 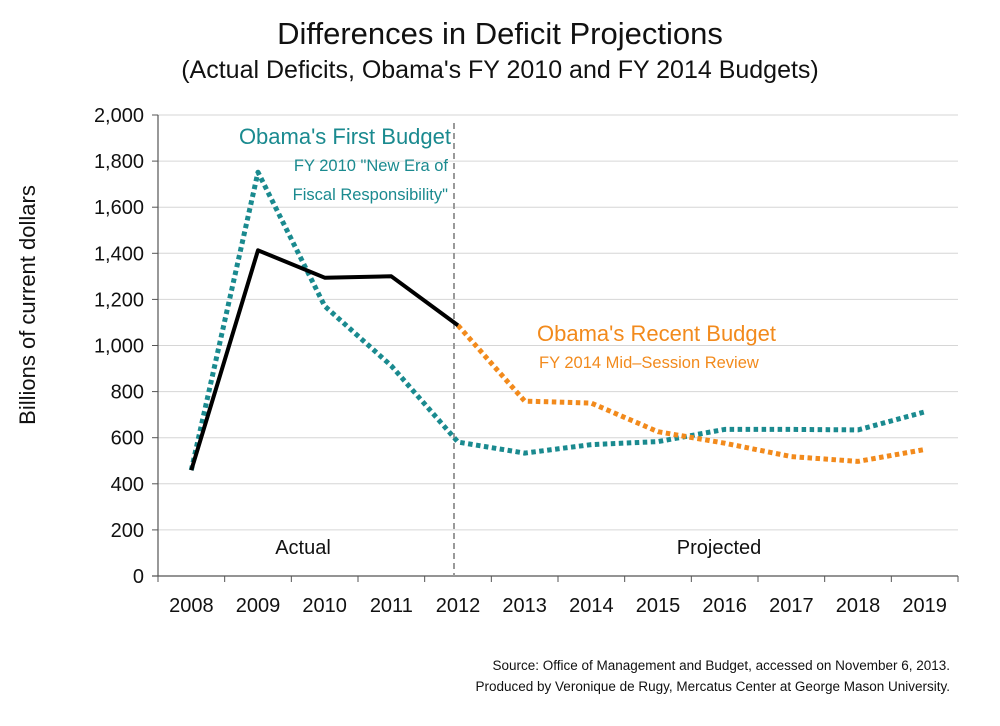 What do you see at coordinates (127, 485) in the screenshot?
I see `y-tick-label: 400` at bounding box center [127, 485].